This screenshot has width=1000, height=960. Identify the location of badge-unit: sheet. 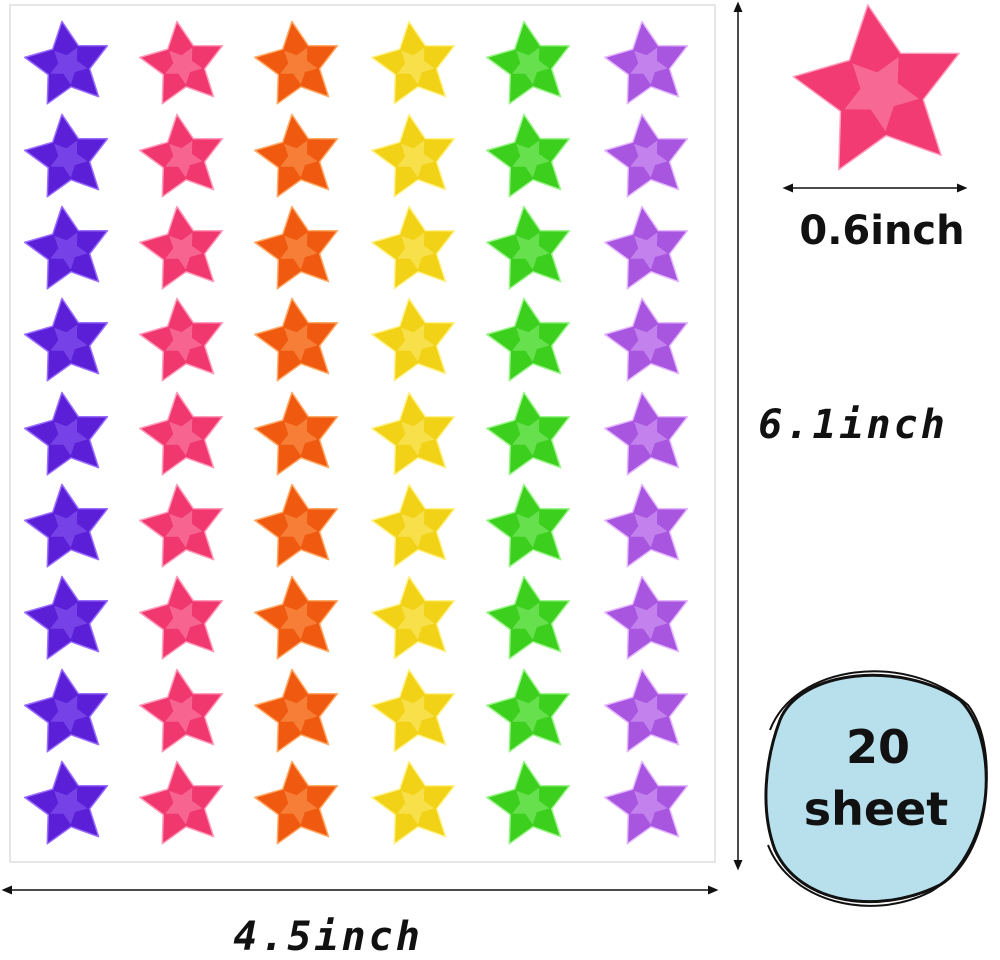
(876, 809).